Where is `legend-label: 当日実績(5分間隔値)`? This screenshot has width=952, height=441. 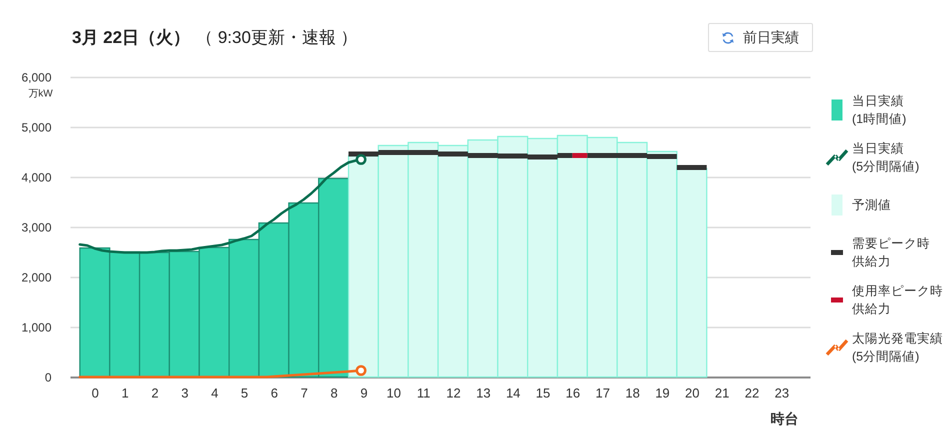 legend-label: 当日実績(5分間隔値) is located at coordinates (886, 157).